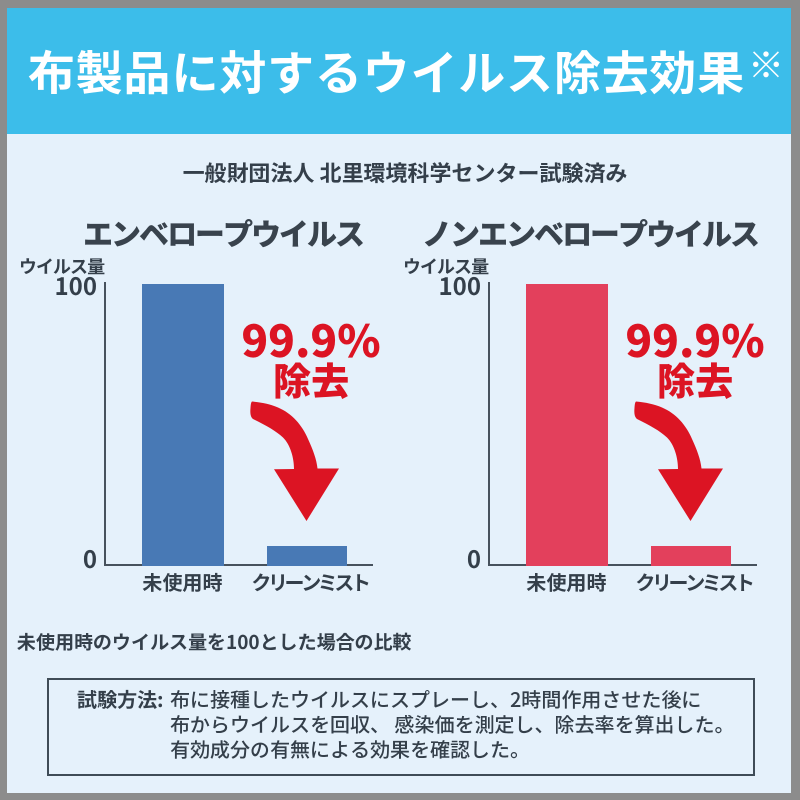 This screenshot has height=800, width=800. Describe the element at coordinates (395, 69) in the screenshot. I see `page-title: 布製品に対するウイルス除去効果※` at that location.